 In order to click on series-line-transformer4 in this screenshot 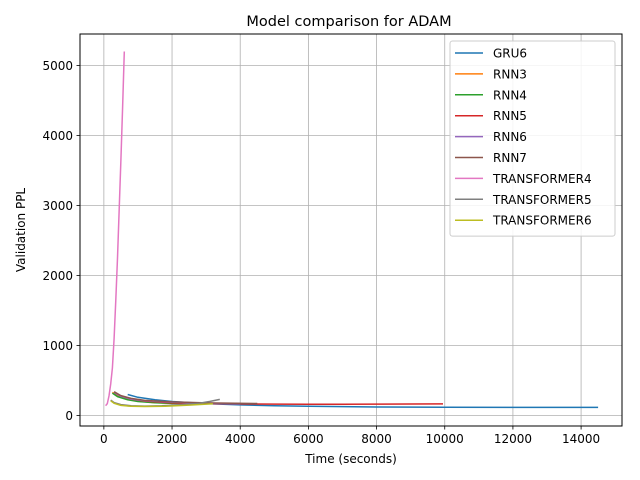, I will do `click(115, 229)`.